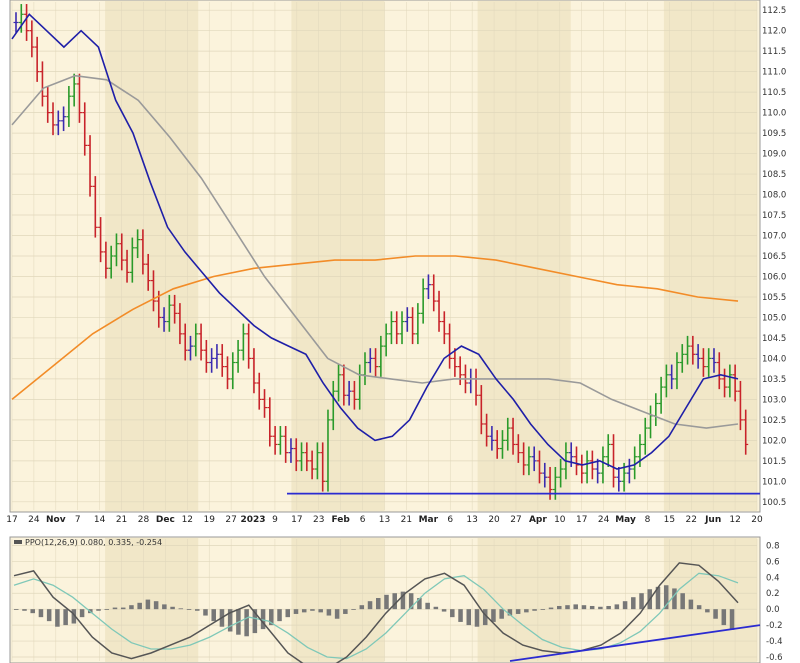 The image size is (800, 663). What do you see at coordinates (774, 462) in the screenshot?
I see `price-y-tick-label: 101.5` at bounding box center [774, 462].